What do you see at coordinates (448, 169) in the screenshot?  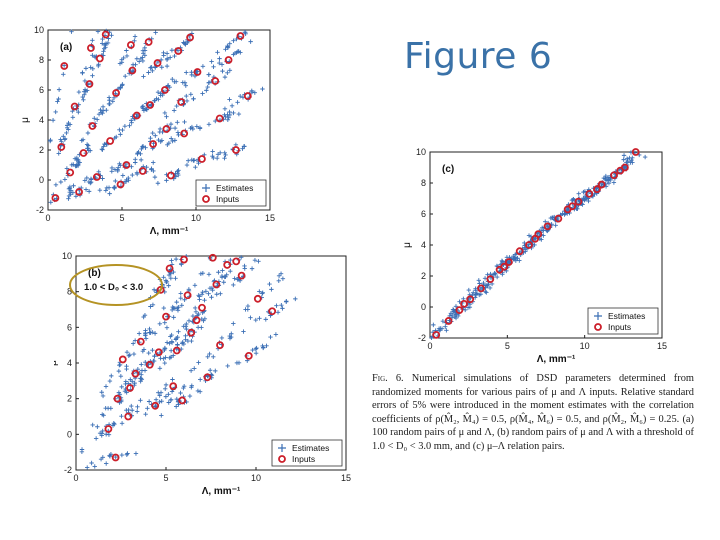 I see `panel-label: (c)` at bounding box center [448, 169].